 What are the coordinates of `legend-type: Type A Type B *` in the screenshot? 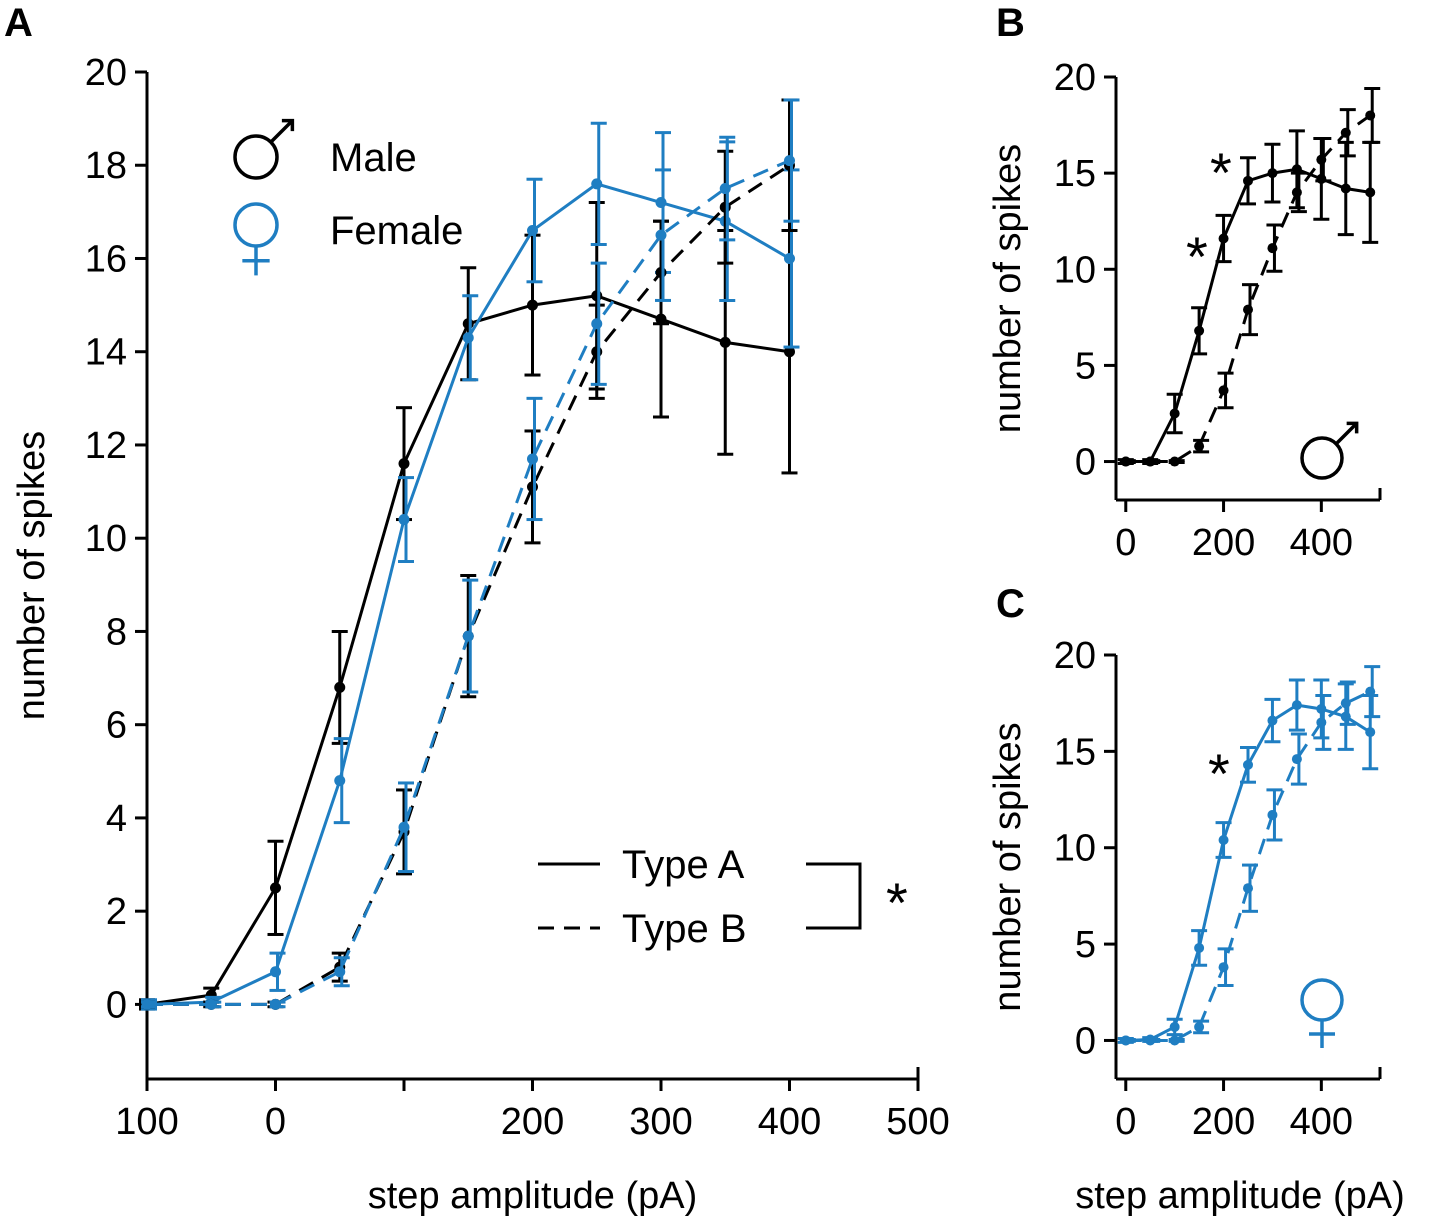 It's located at (723, 897).